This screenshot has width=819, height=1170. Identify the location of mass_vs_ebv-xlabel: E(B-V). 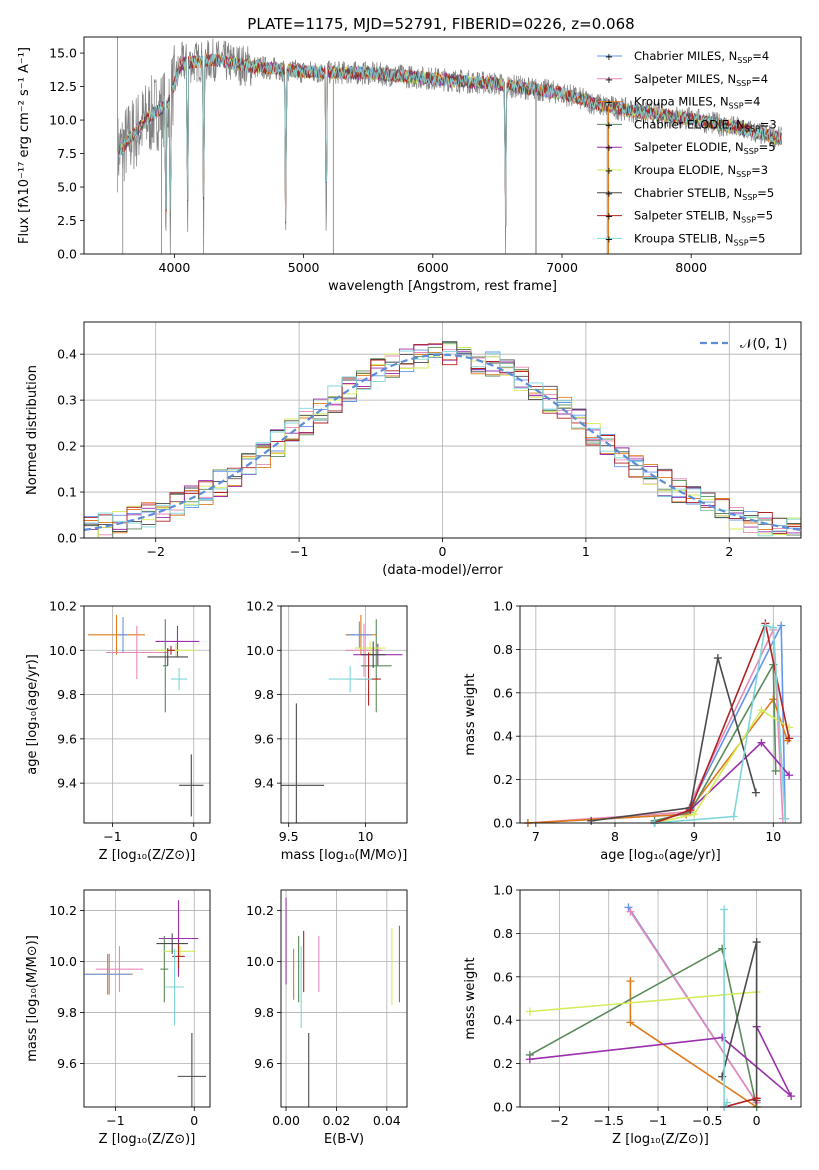
(344, 1139).